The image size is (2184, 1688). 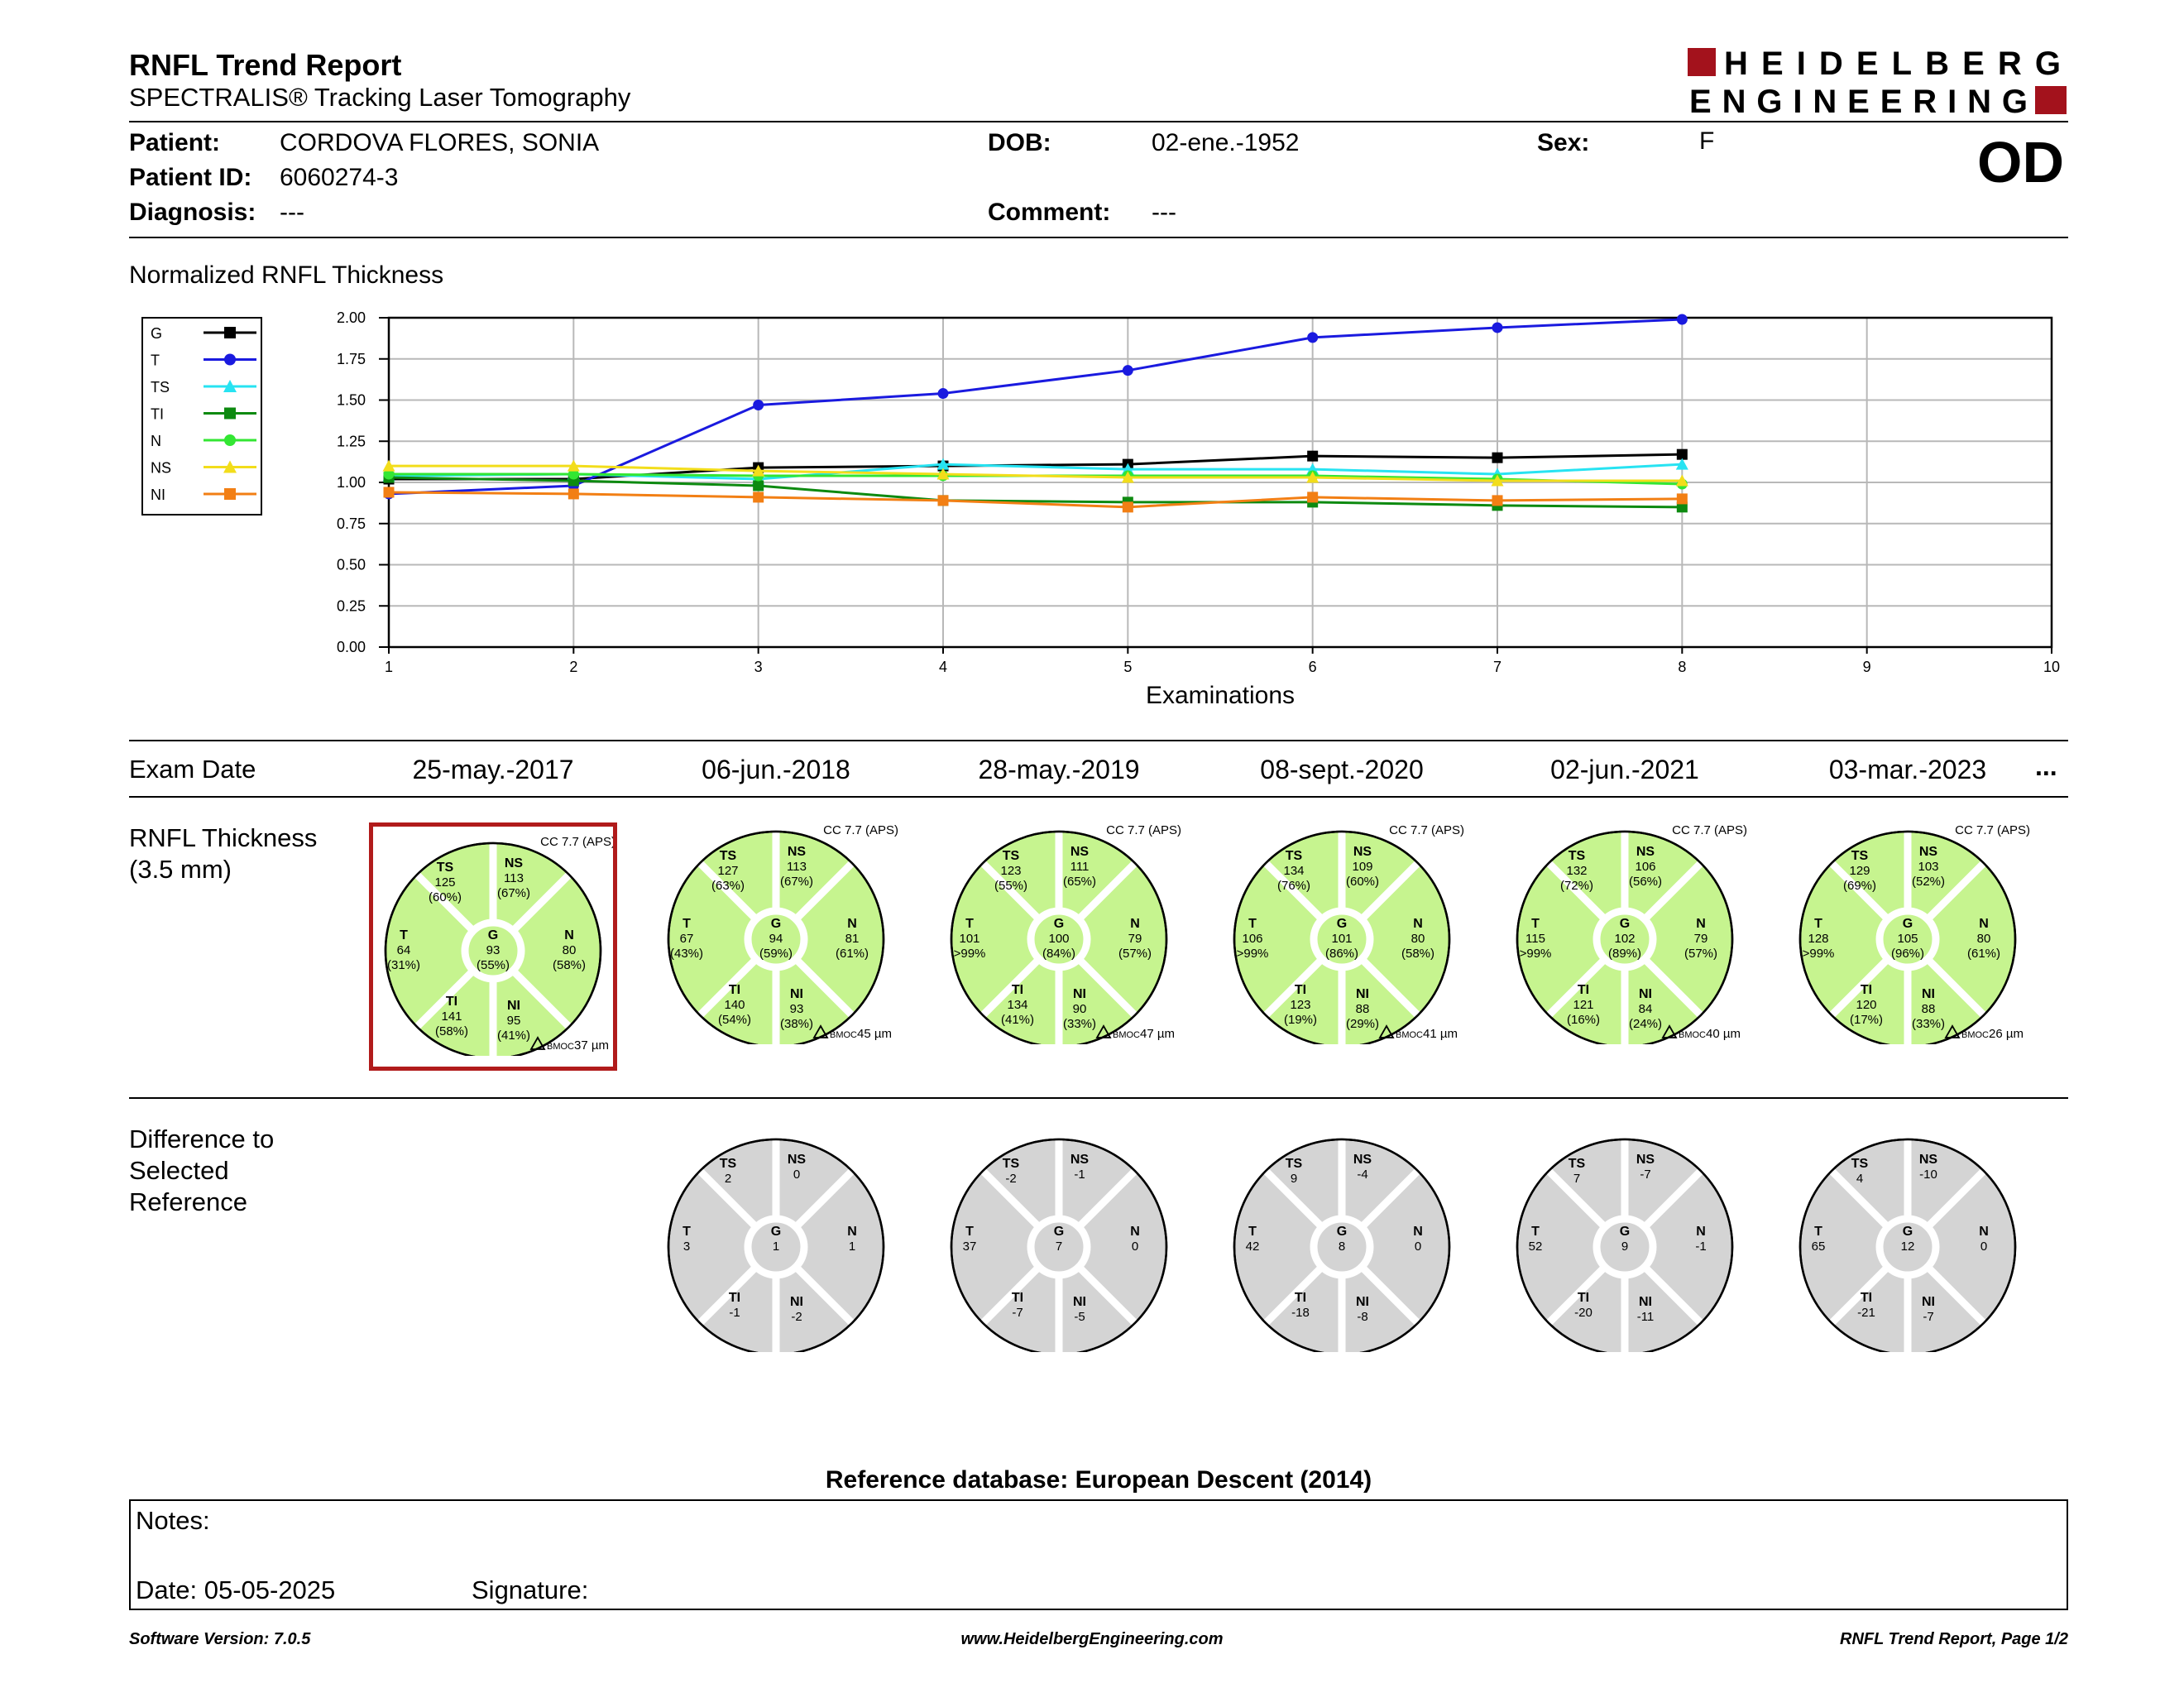 I want to click on sector-value: 0, so click(x=1418, y=1247).